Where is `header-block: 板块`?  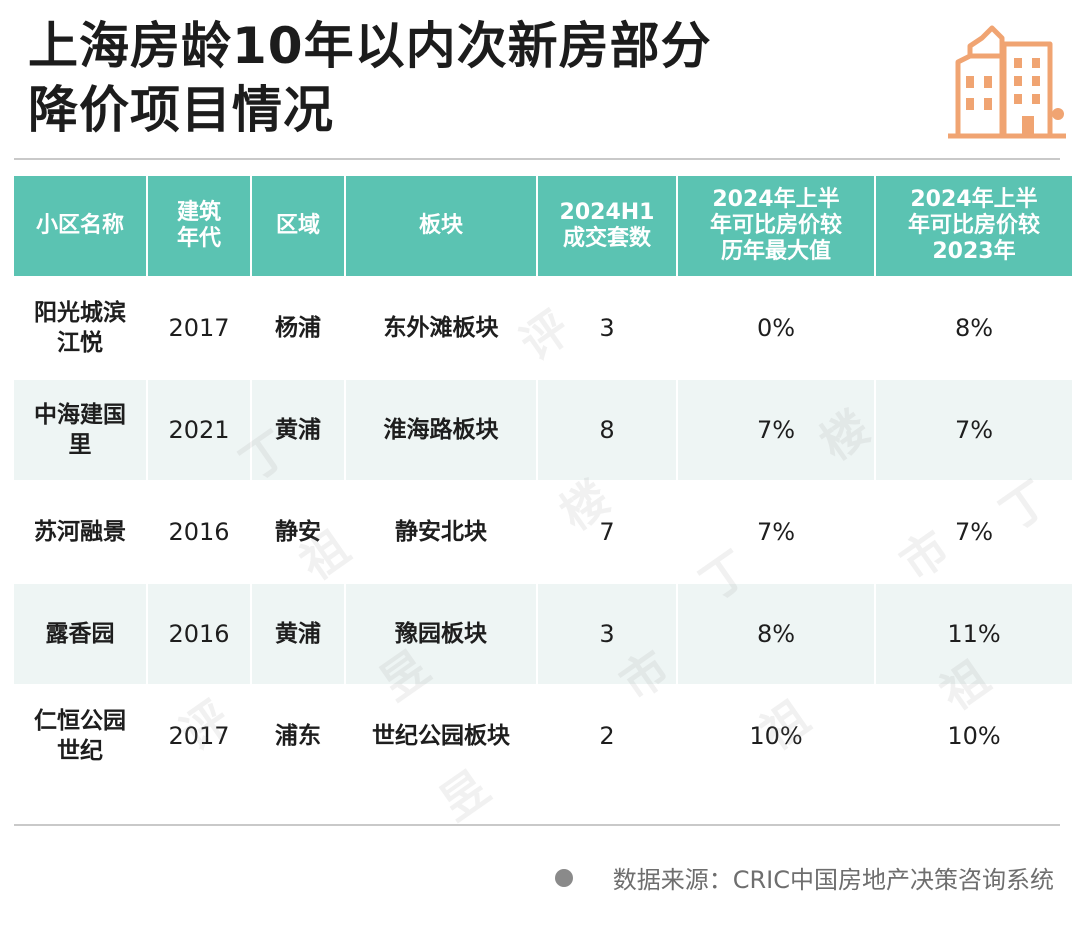
header-block: 板块 is located at coordinates (441, 226).